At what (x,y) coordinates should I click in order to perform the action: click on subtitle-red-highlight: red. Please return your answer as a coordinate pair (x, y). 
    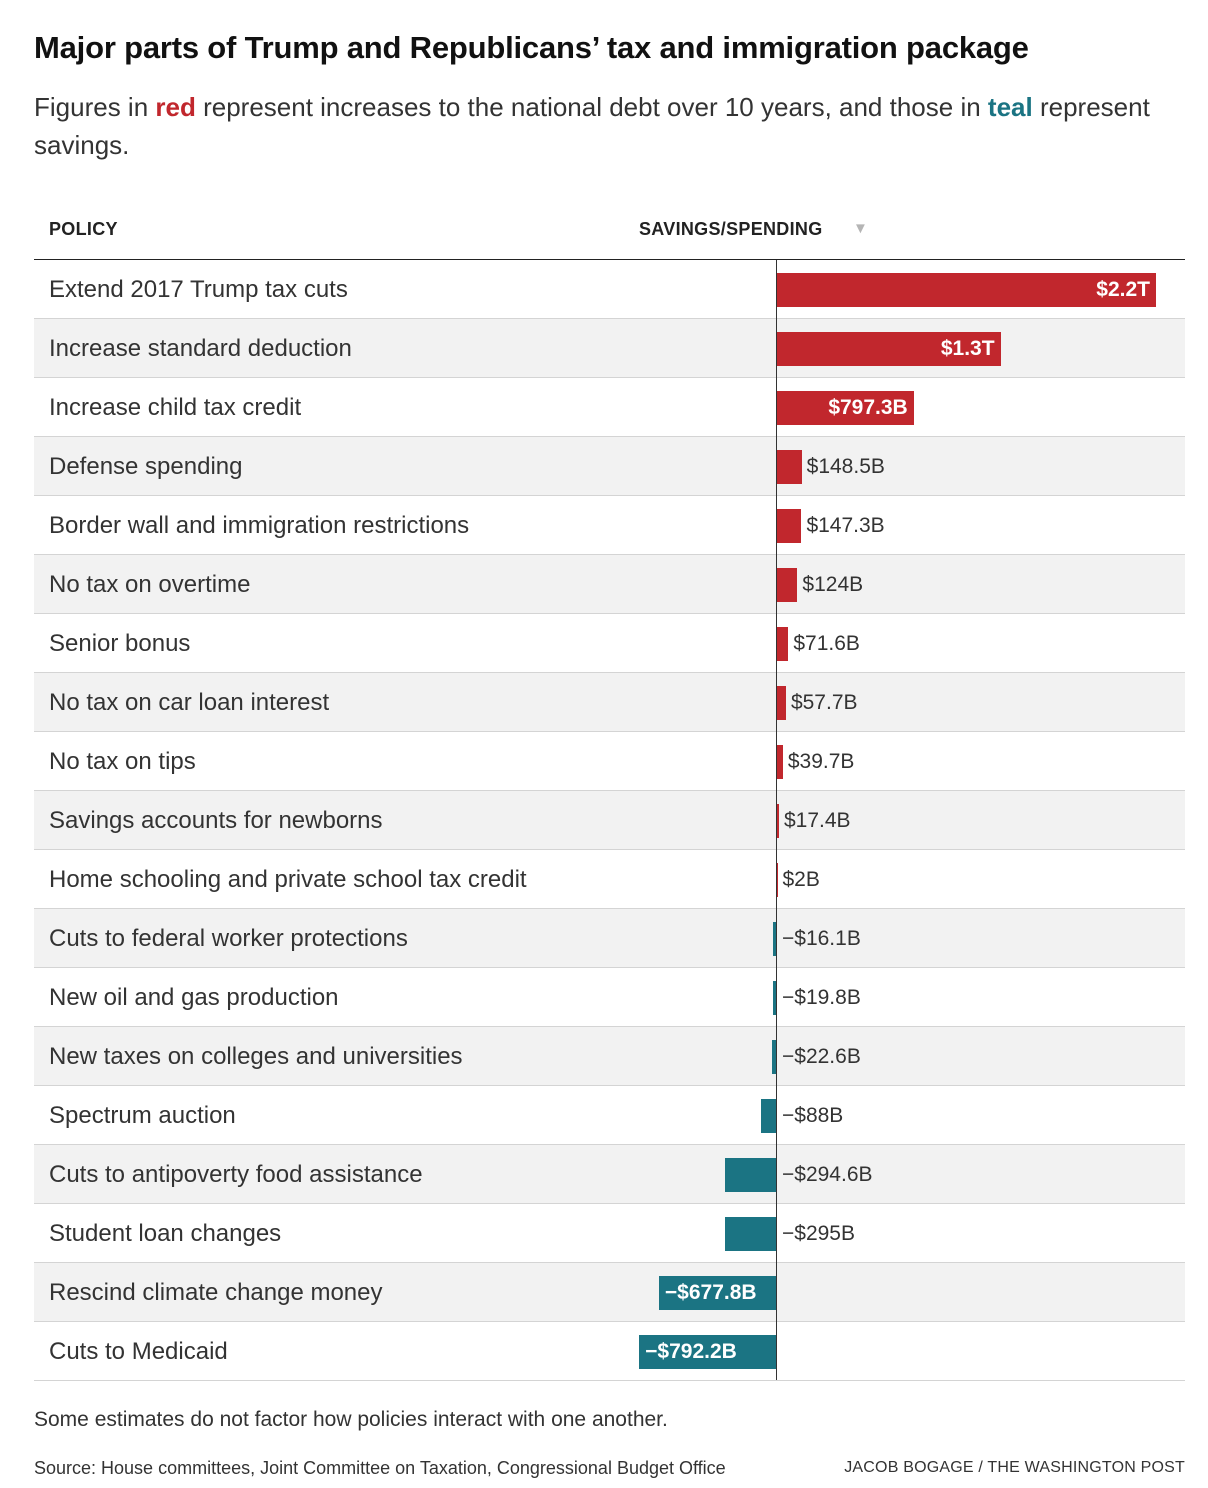
    Looking at the image, I should click on (175, 107).